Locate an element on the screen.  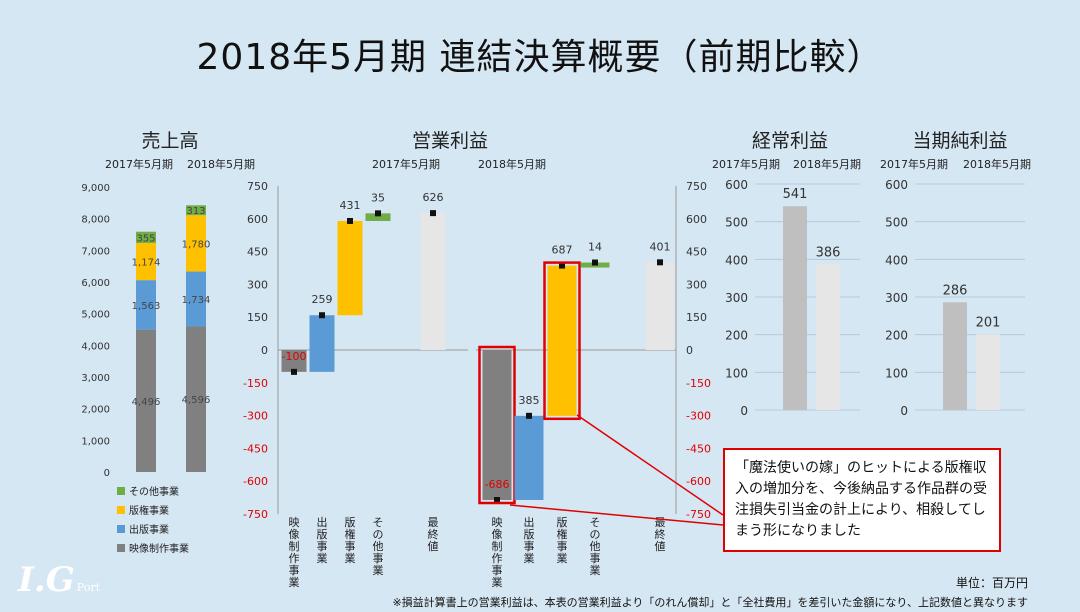
op18-xlabel-0-1: 像 is located at coordinates (497, 534).